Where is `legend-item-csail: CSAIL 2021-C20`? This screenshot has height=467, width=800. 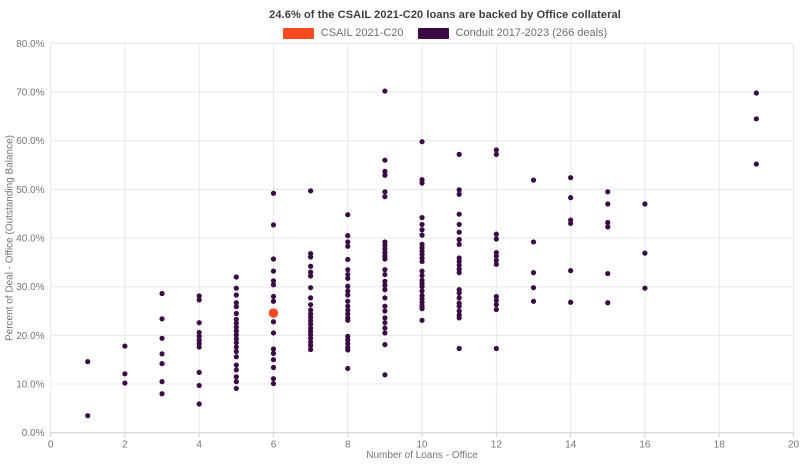
legend-item-csail: CSAIL 2021-C20 is located at coordinates (343, 33).